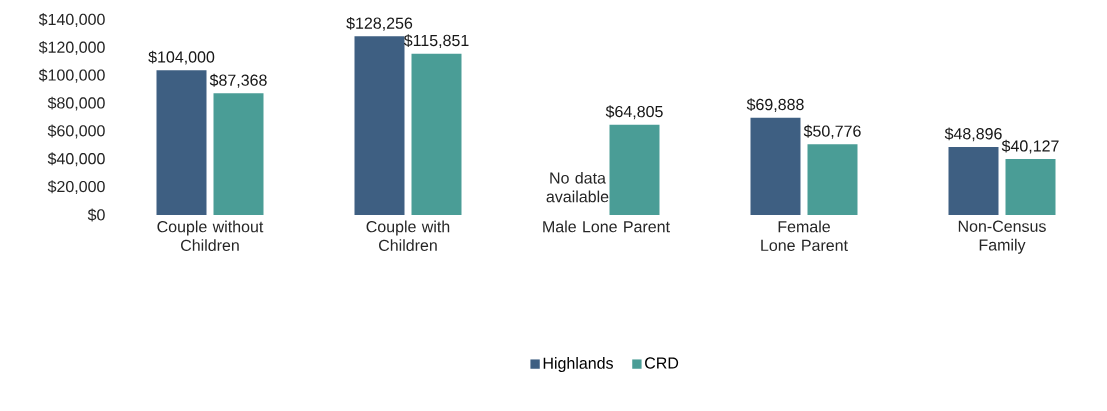 The image size is (1107, 411). Describe the element at coordinates (662, 363) in the screenshot. I see `legend-label: CRD` at that location.